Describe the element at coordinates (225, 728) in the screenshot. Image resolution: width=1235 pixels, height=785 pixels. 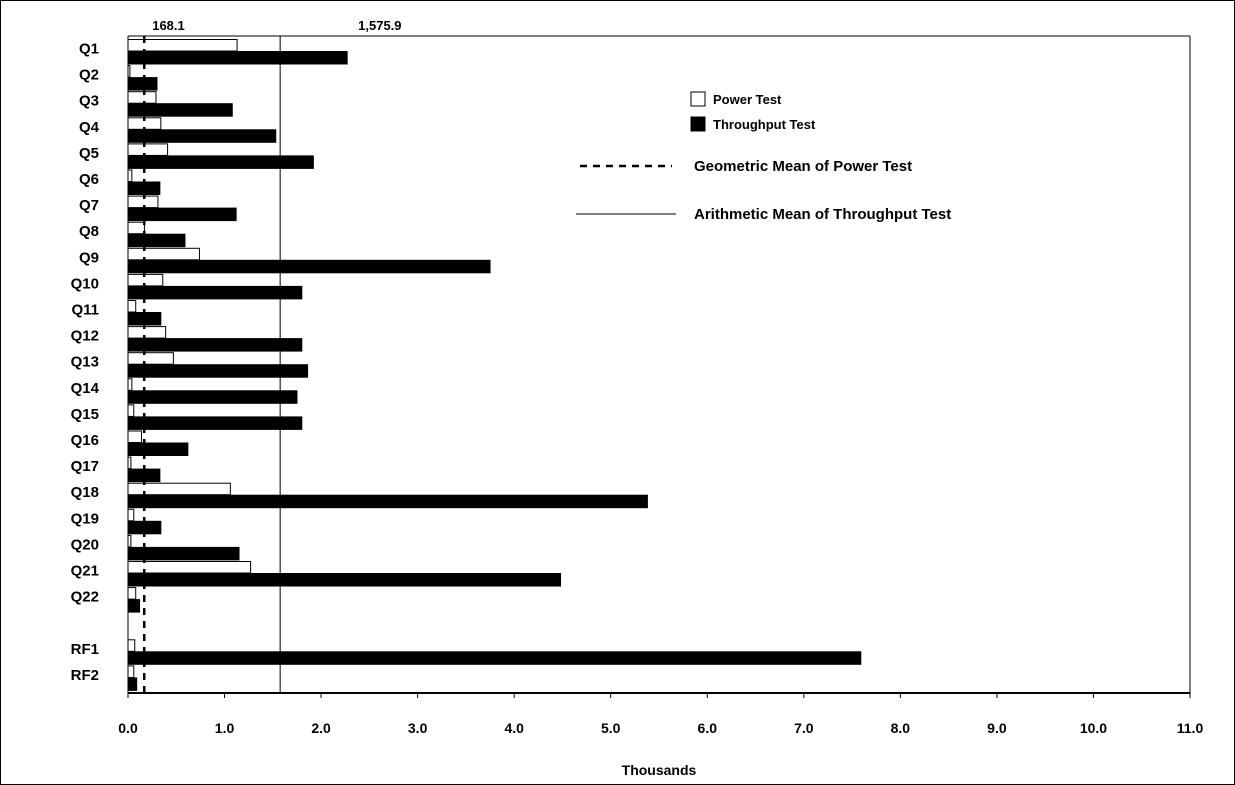
I see `x-tick-label-1-0: 1.0` at that location.